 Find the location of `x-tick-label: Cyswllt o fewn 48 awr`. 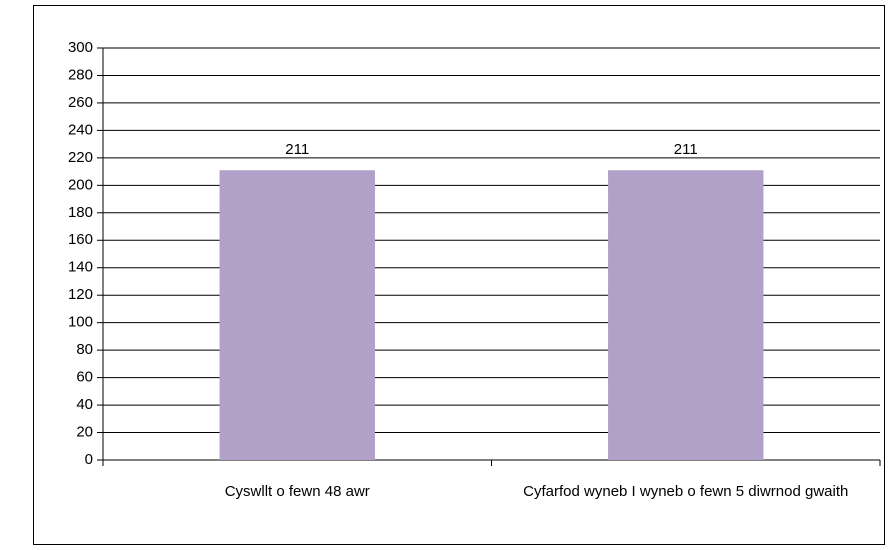

x-tick-label: Cyswllt o fewn 48 awr is located at coordinates (297, 491).